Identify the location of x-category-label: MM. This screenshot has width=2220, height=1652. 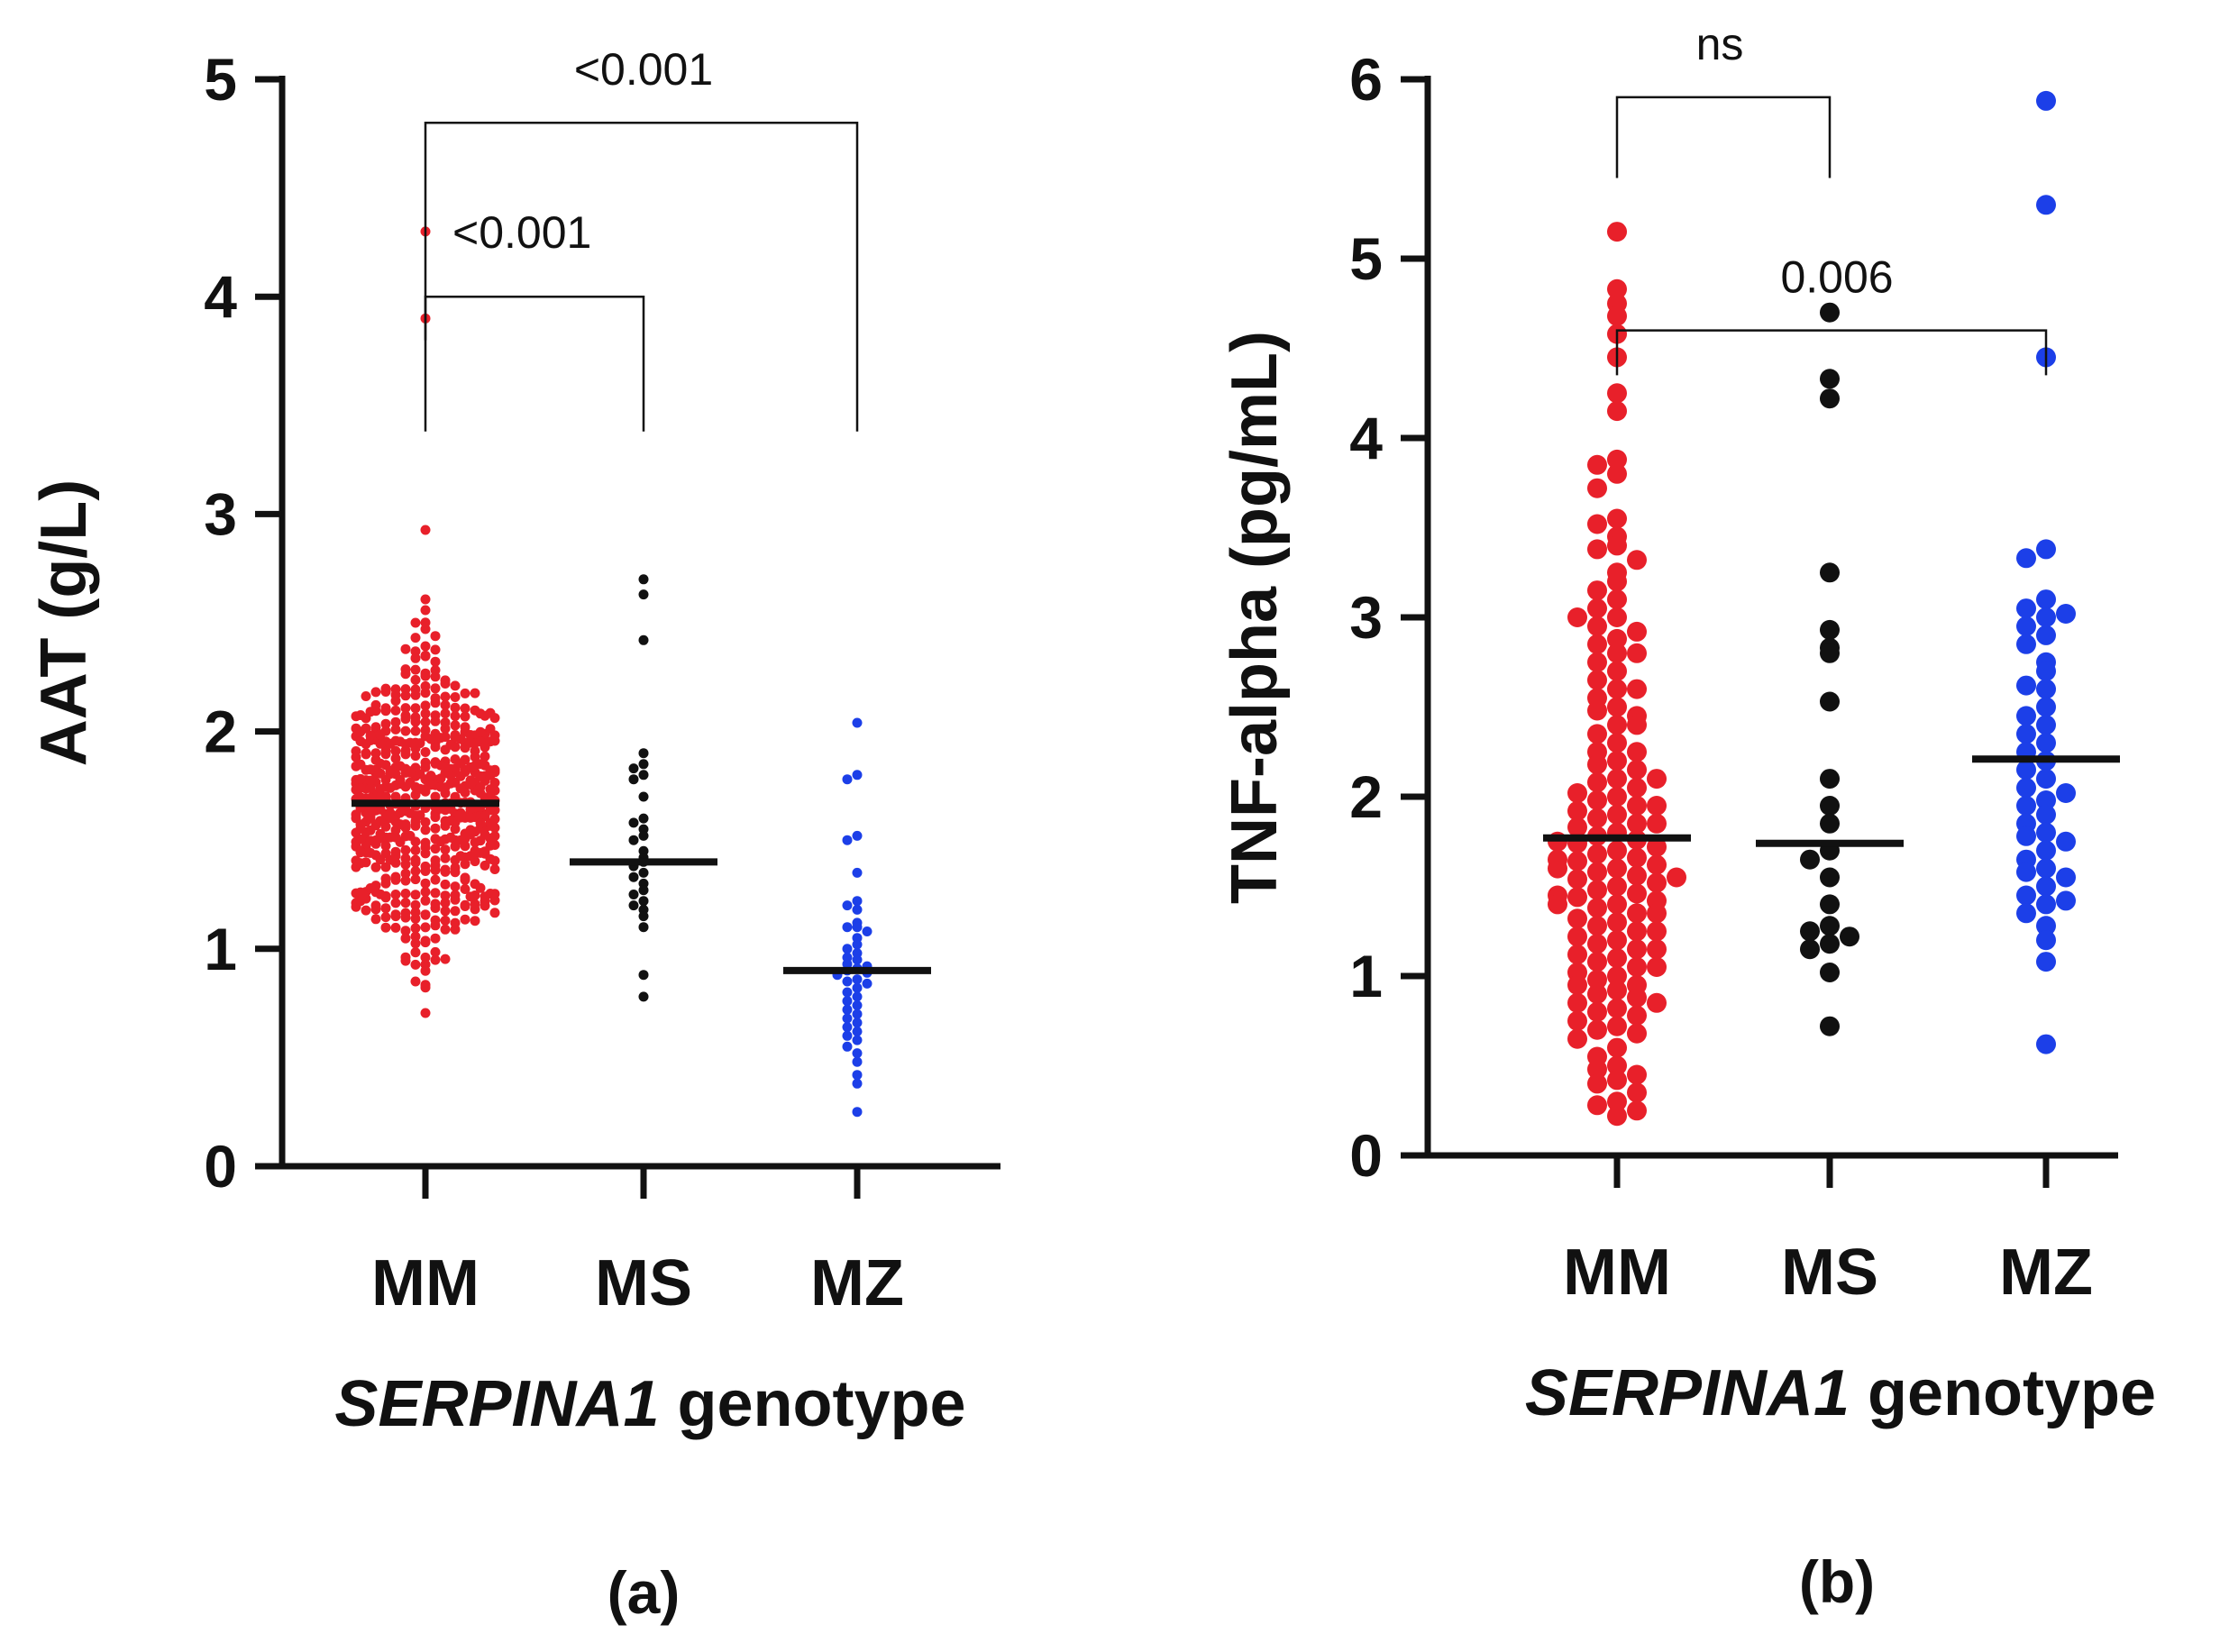
(1617, 1273).